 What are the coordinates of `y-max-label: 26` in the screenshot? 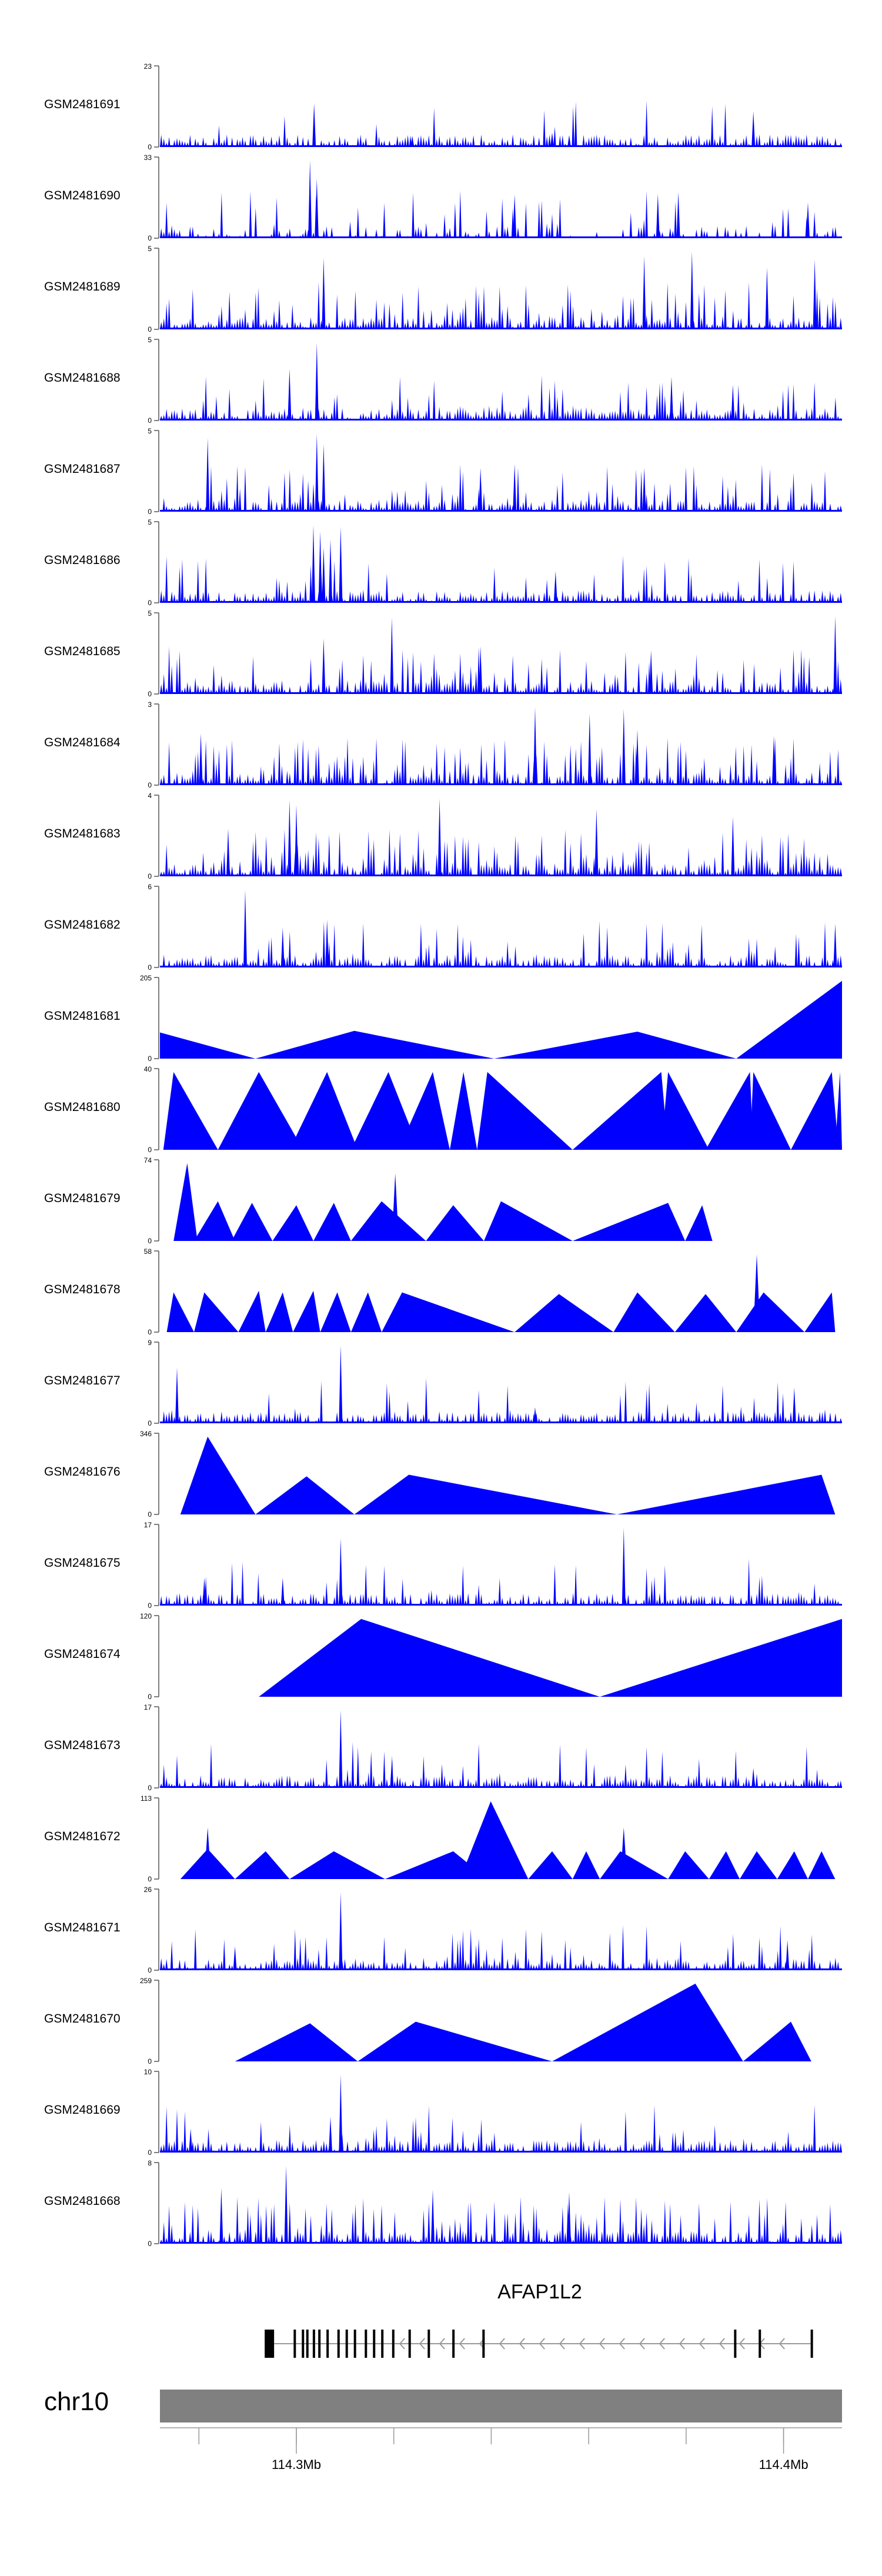 It's located at (148, 1890).